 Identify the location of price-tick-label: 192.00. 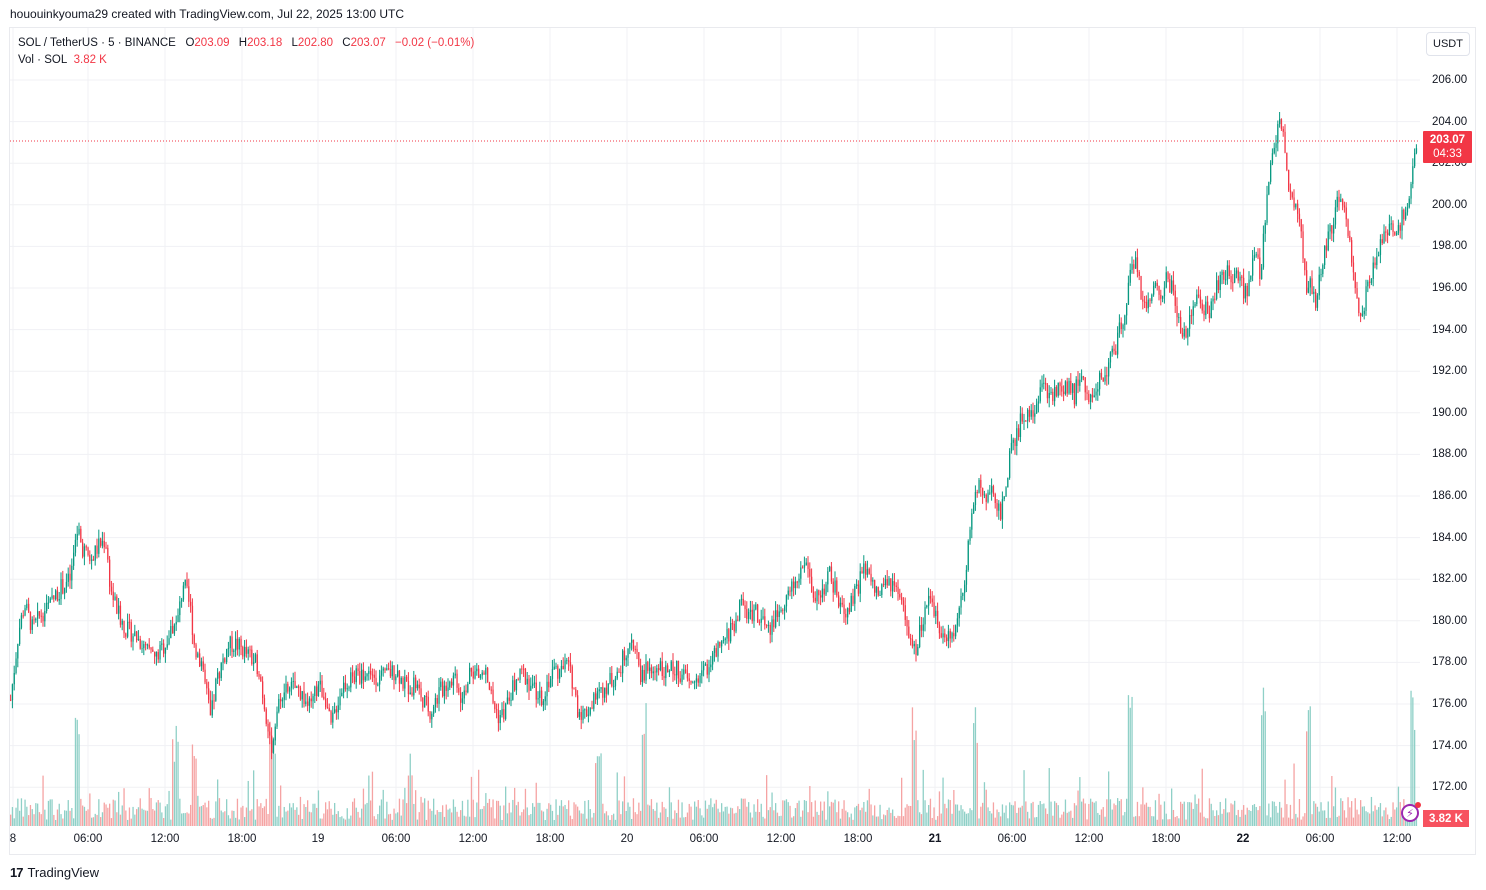
(1450, 371).